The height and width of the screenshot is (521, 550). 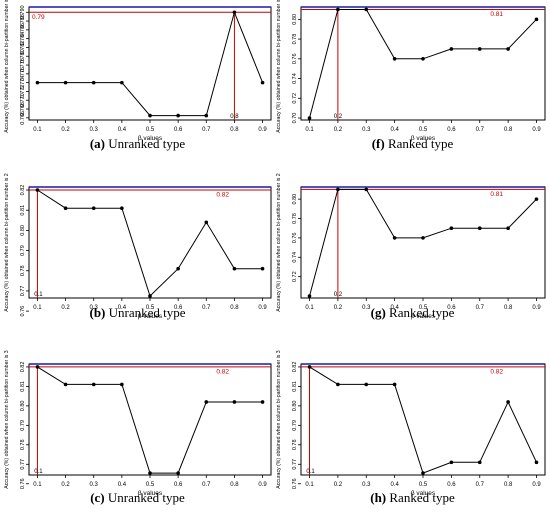 I want to click on y-tick-label: 0.70, so click(x=295, y=118).